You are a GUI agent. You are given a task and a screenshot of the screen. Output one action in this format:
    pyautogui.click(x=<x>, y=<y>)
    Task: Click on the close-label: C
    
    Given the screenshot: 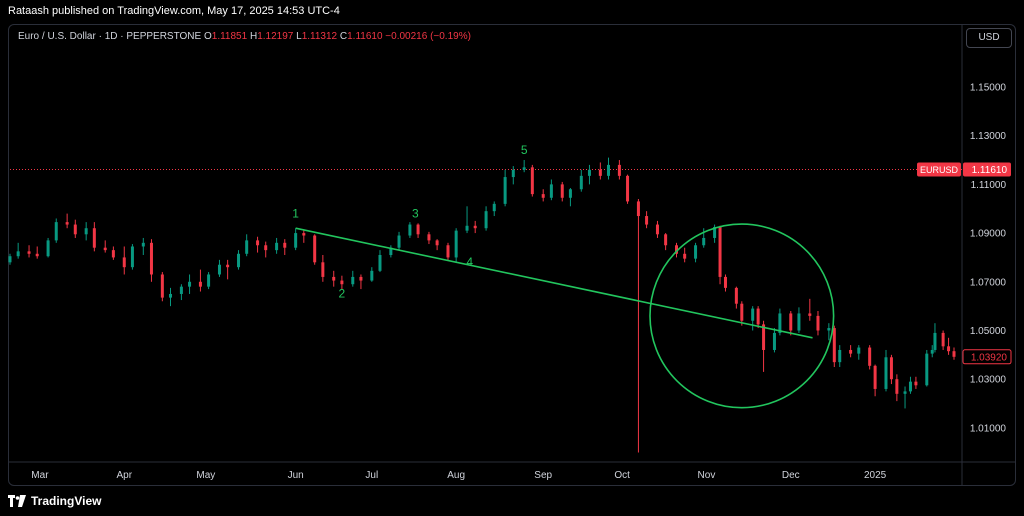 What is the action you would take?
    pyautogui.click(x=343, y=36)
    